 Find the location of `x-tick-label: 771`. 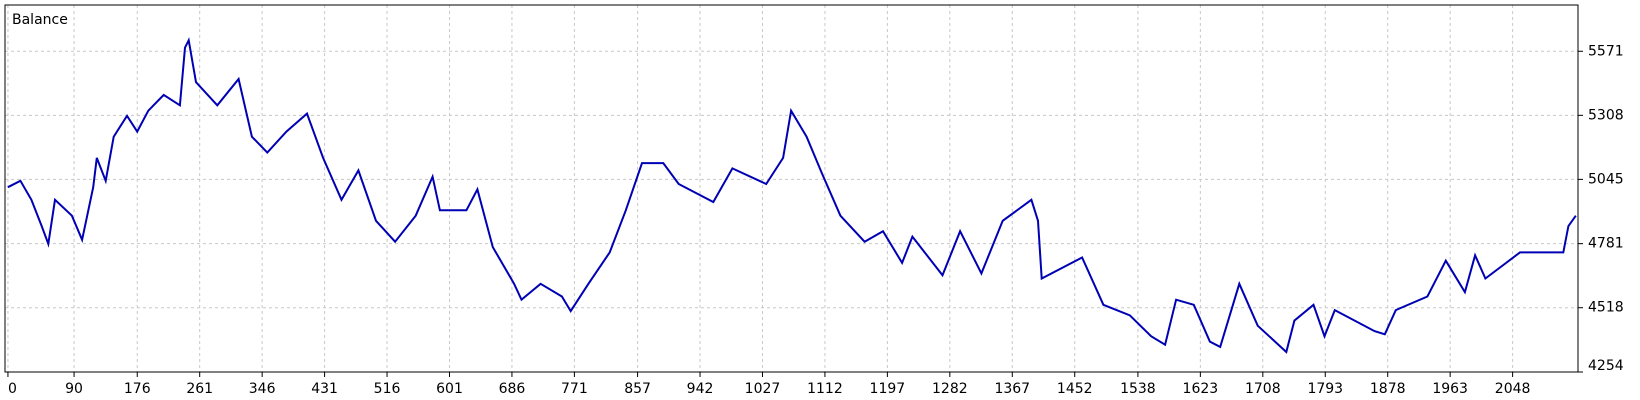

x-tick-label: 771 is located at coordinates (574, 389).